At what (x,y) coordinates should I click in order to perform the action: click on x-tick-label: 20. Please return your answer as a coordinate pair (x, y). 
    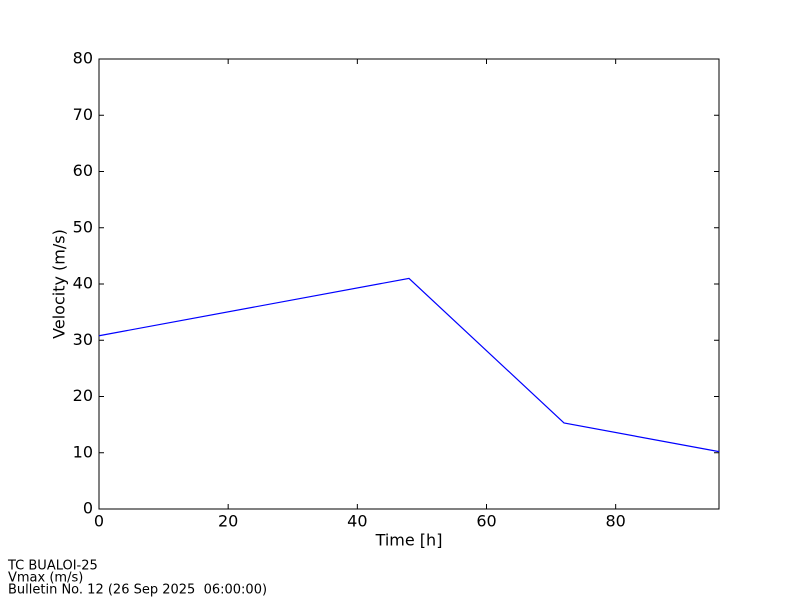
    Looking at the image, I should click on (228, 521).